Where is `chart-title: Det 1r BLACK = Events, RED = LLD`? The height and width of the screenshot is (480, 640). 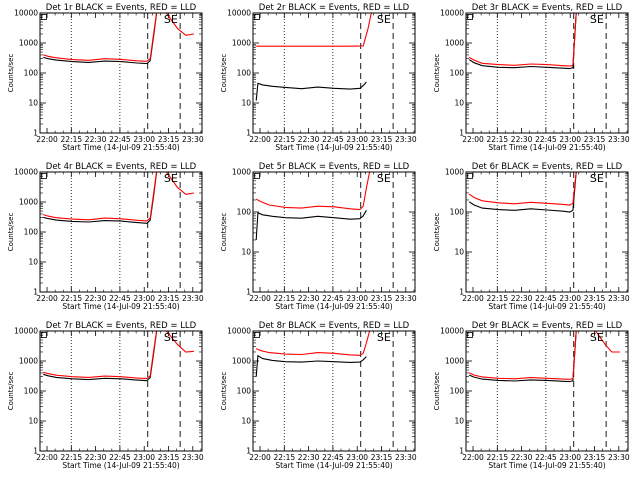 chart-title: Det 1r BLACK = Events, RED = LLD is located at coordinates (121, 8).